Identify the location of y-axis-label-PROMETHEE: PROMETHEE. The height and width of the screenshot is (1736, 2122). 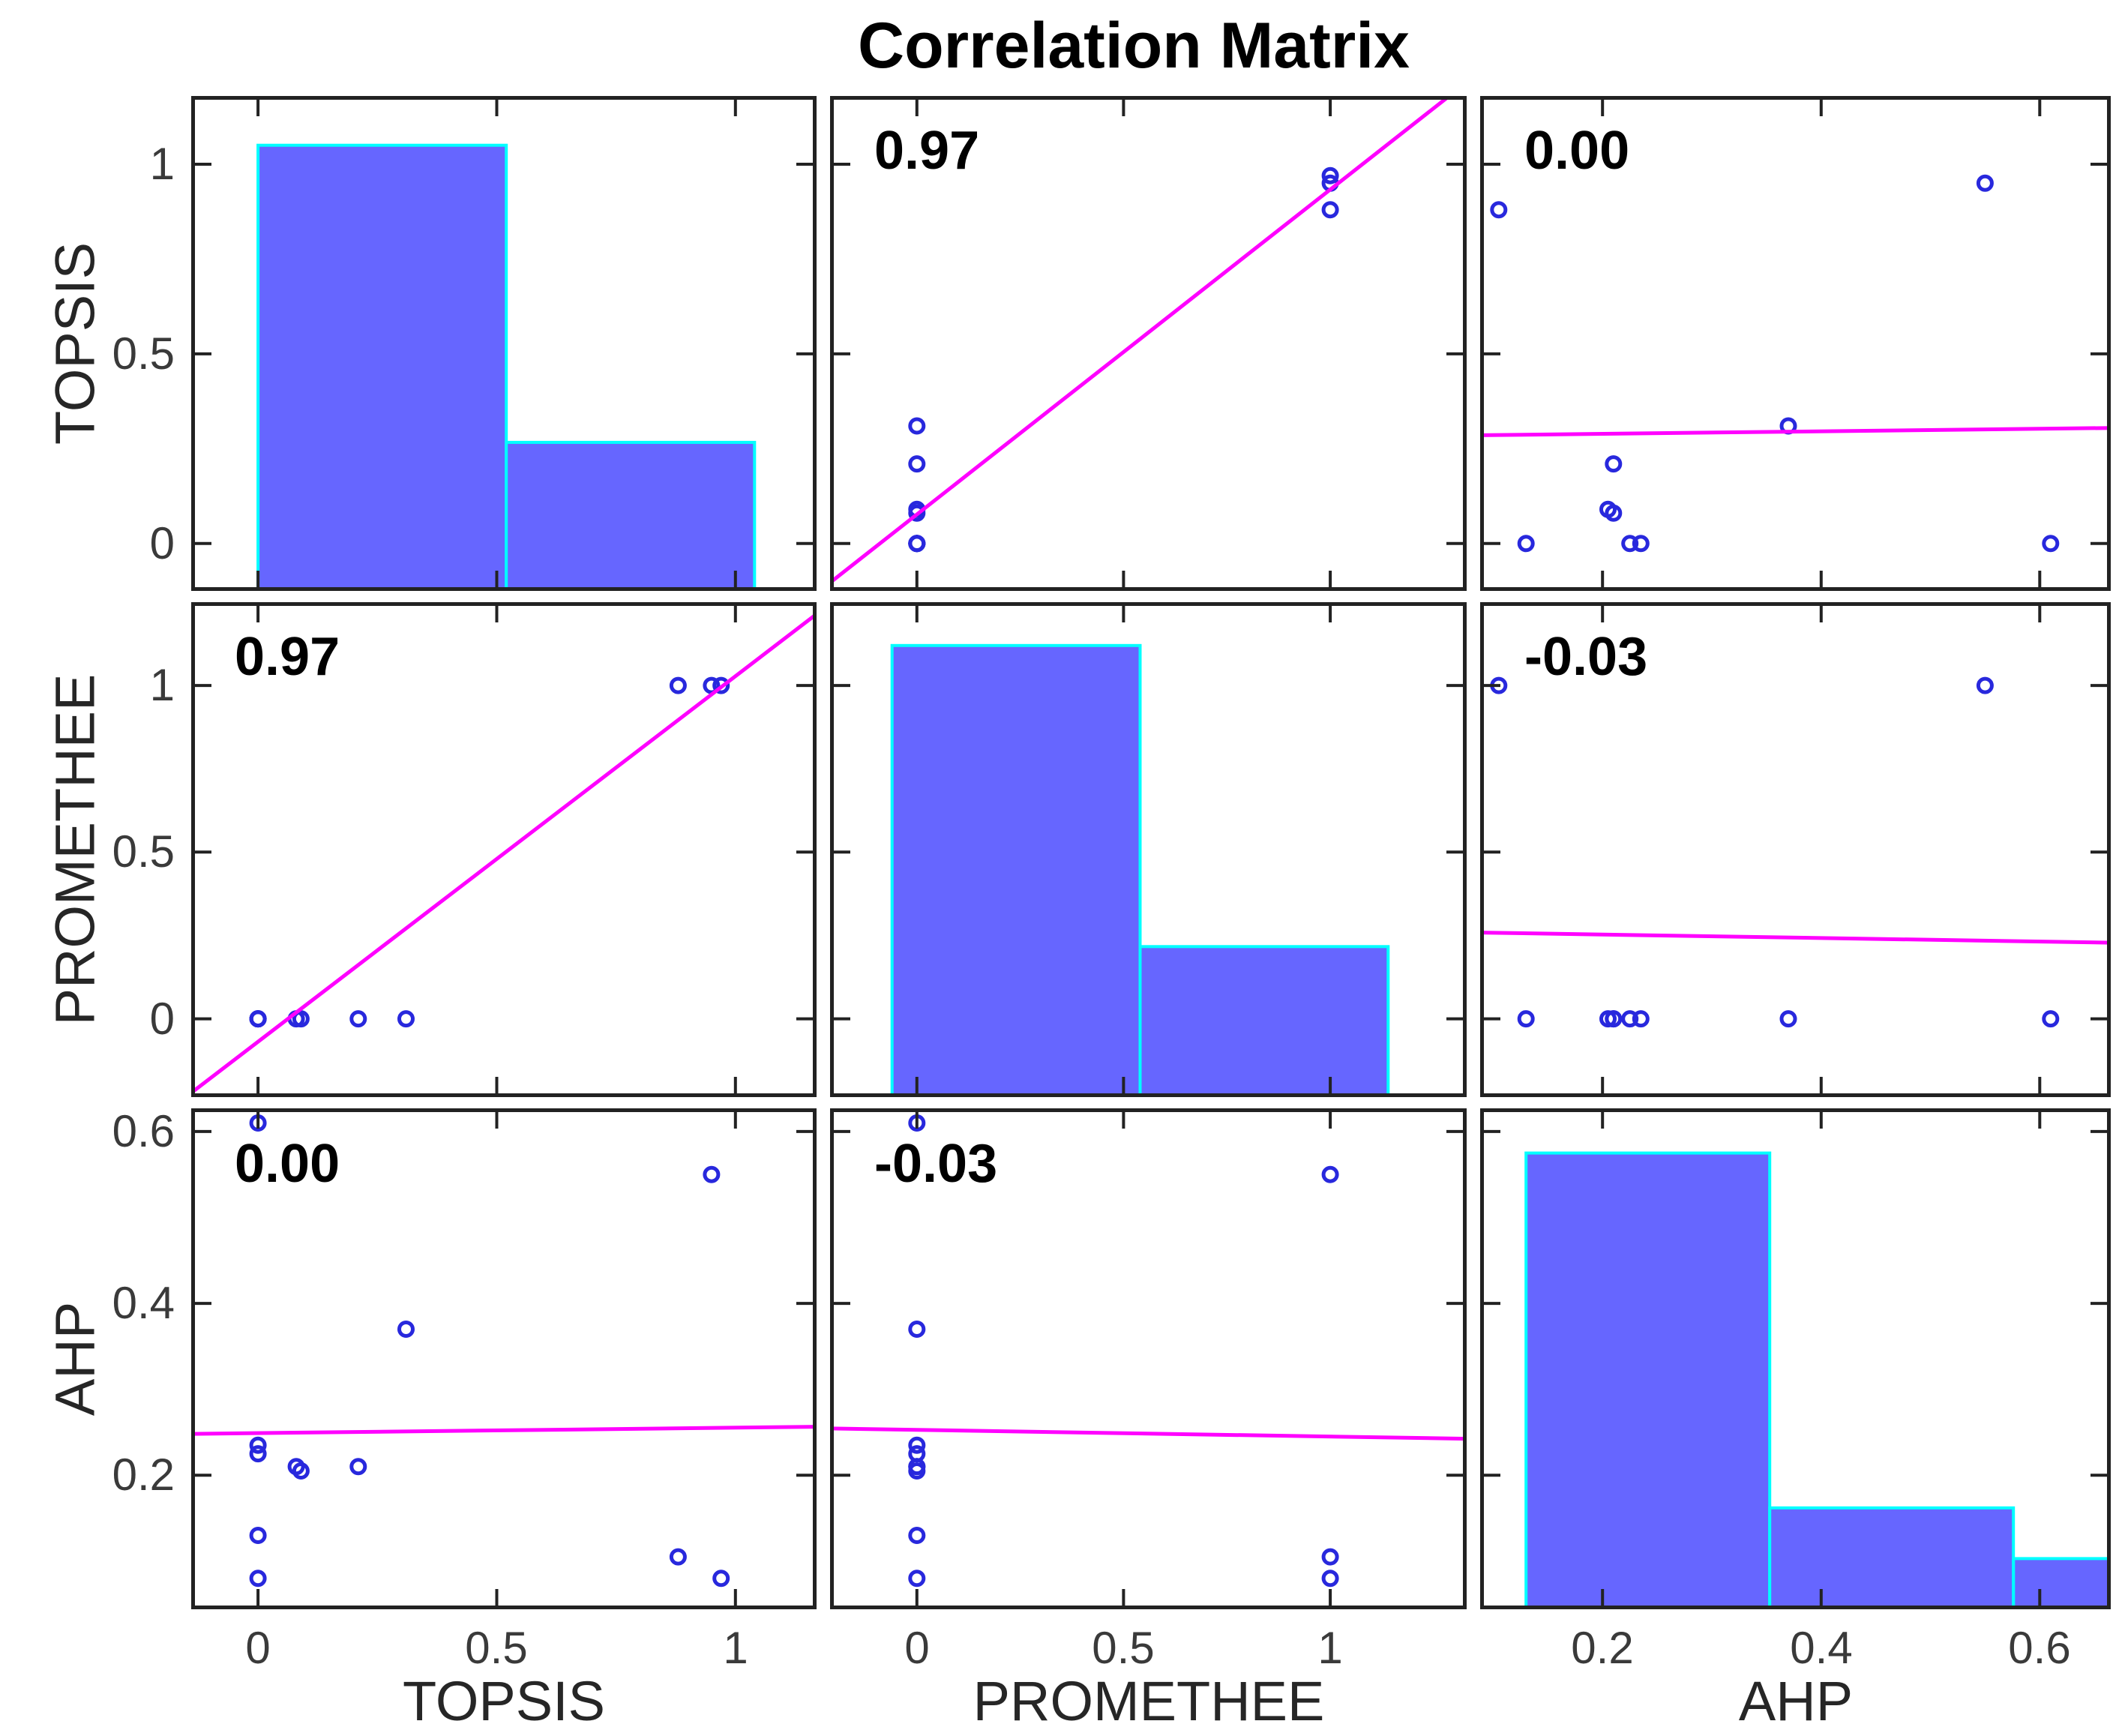
(74, 849).